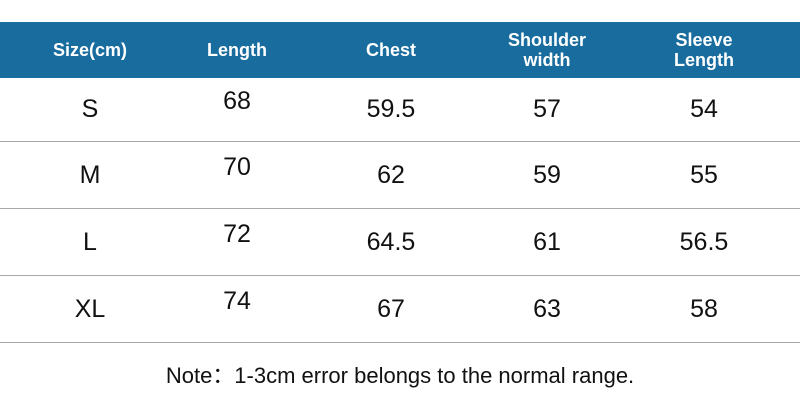 The image size is (800, 404). Describe the element at coordinates (391, 174) in the screenshot. I see `table-cell: 62` at that location.